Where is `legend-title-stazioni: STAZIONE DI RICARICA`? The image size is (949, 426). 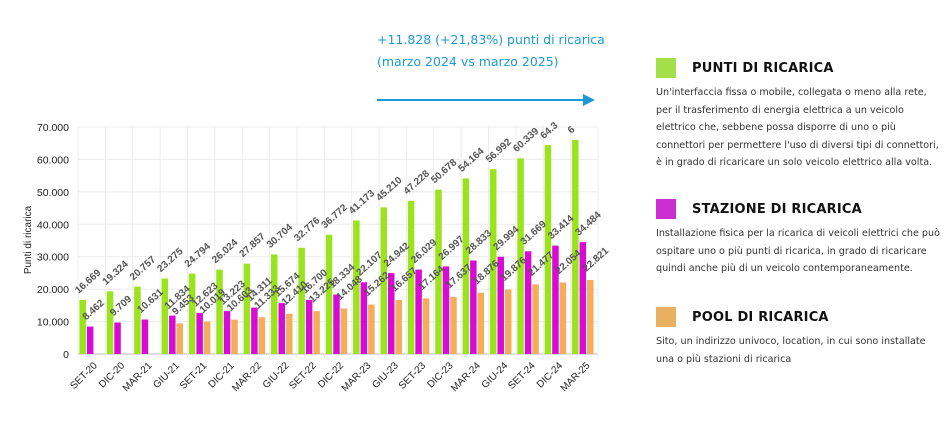
legend-title-stazioni: STAZIONE DI RICARICA is located at coordinates (777, 209).